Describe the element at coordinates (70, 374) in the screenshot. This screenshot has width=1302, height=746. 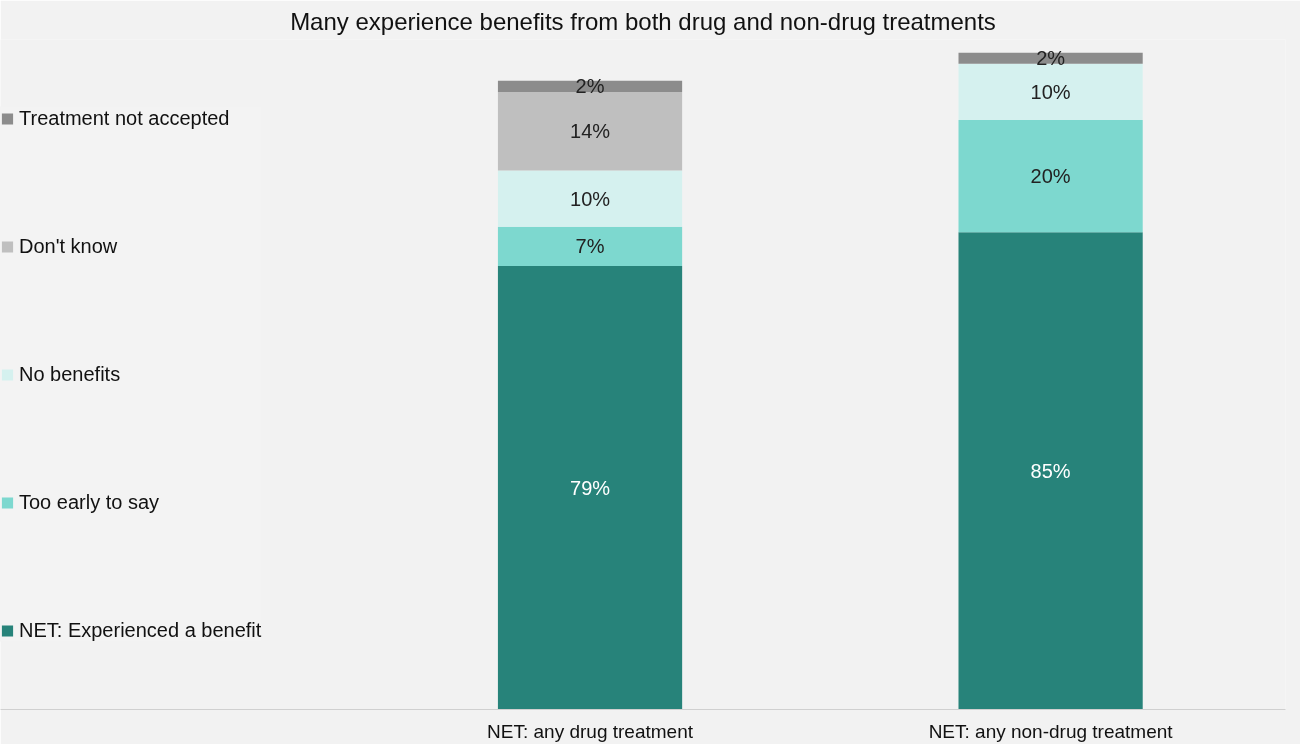
I see `legend-label: No benefits` at that location.